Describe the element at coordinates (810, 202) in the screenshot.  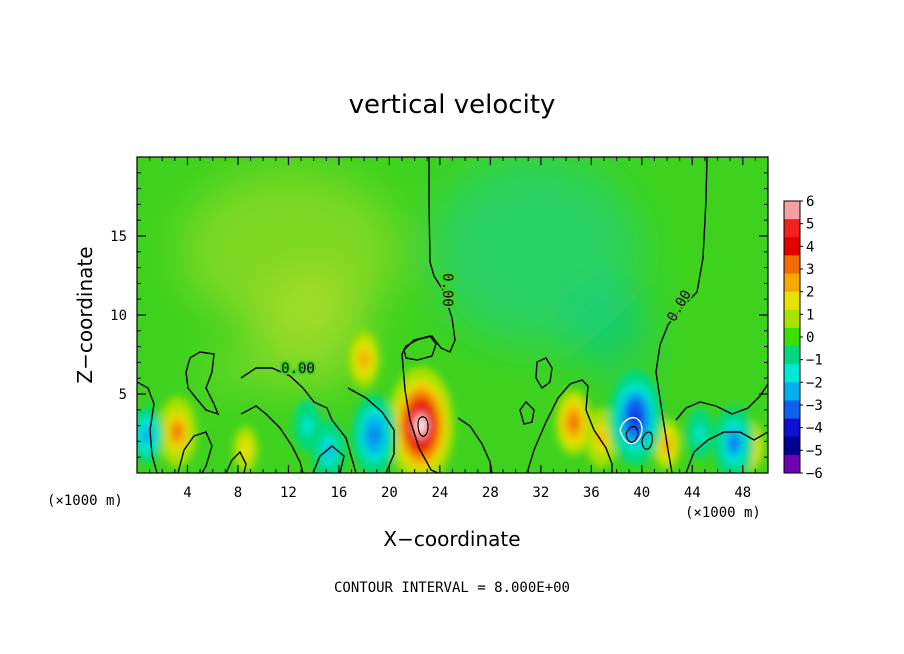
I see `colorbar-label: 6` at that location.